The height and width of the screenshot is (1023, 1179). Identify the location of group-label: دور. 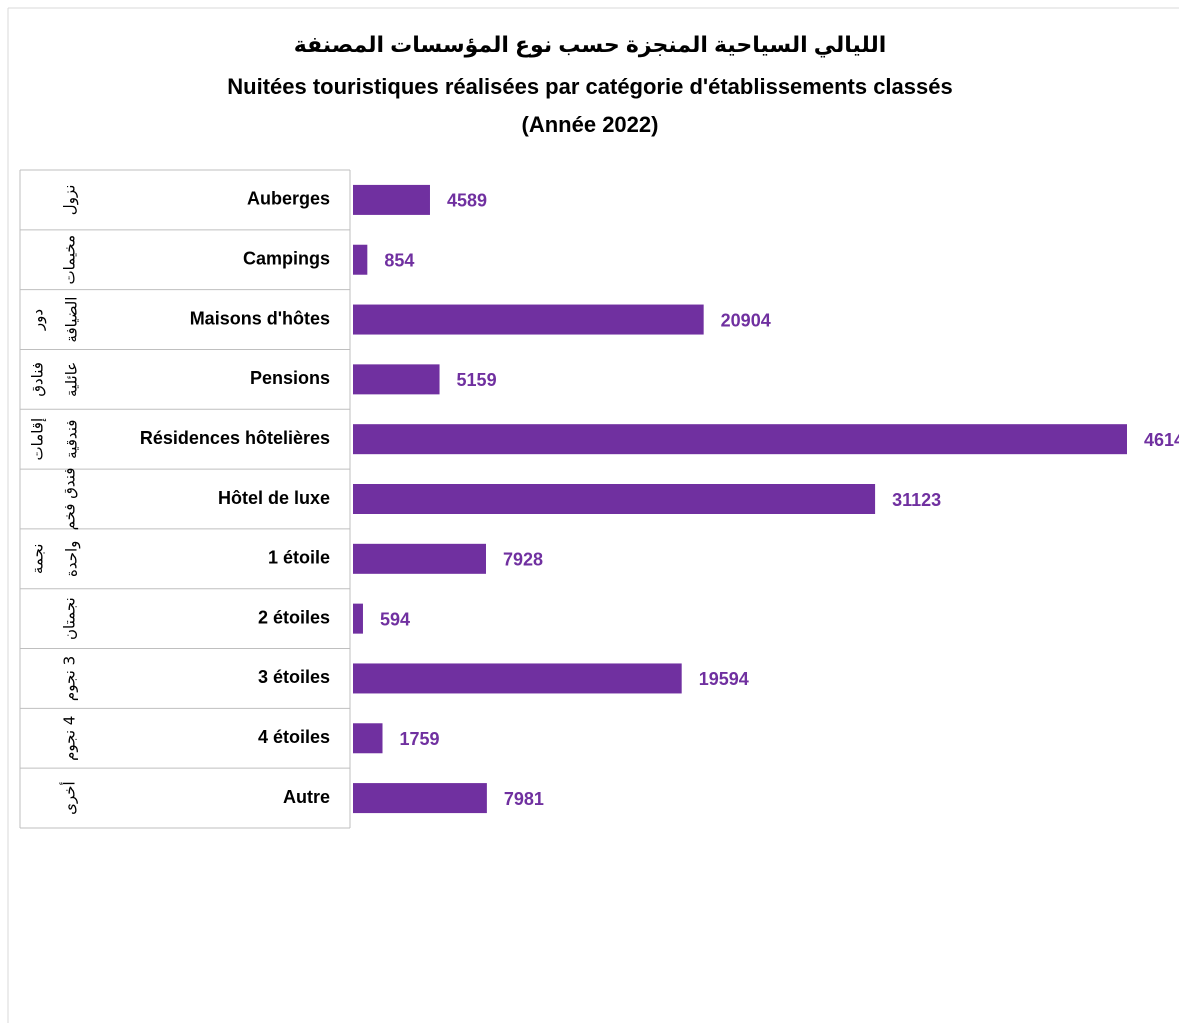
(38, 320).